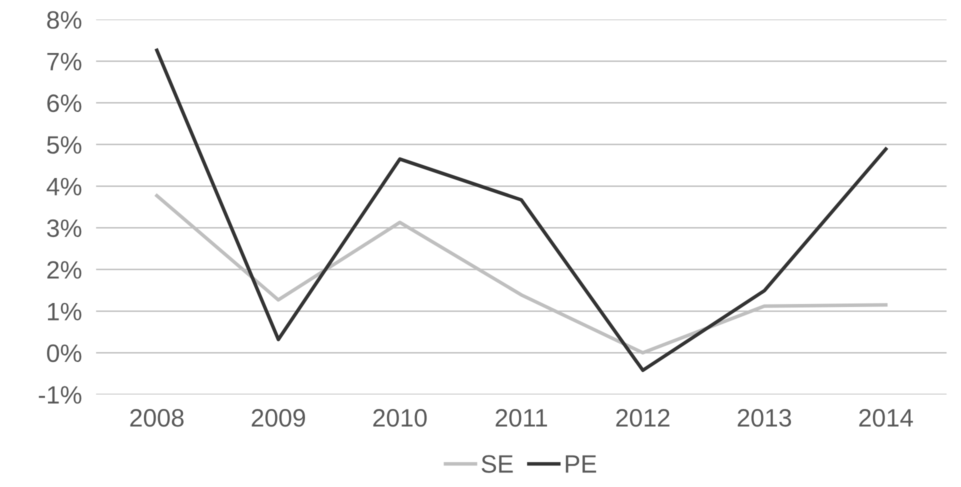 Image resolution: width=961 pixels, height=487 pixels. I want to click on legend-label: PE, so click(581, 464).